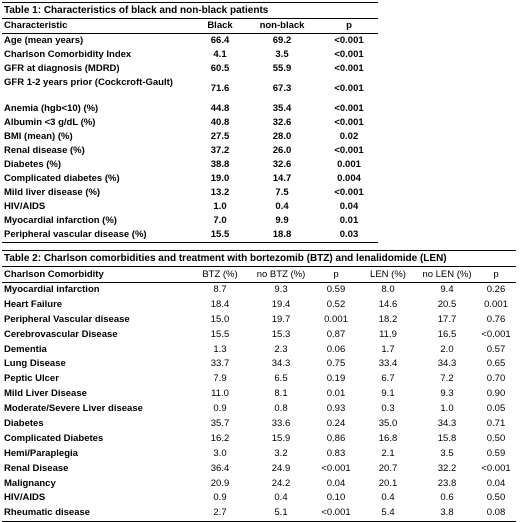 Image resolution: width=520 pixels, height=522 pixels. Describe the element at coordinates (282, 136) in the screenshot. I see `value-cell: 28.0` at that location.